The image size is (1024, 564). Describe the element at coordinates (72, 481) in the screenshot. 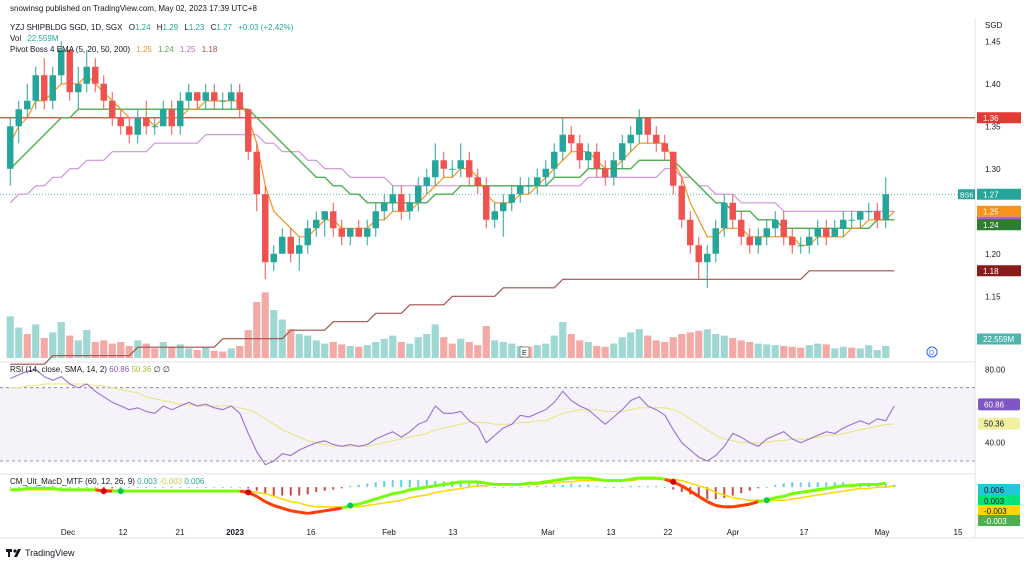

I see `macd-label: CM_Ult_MacD_MTF (60, 12, 26, 9)` at that location.